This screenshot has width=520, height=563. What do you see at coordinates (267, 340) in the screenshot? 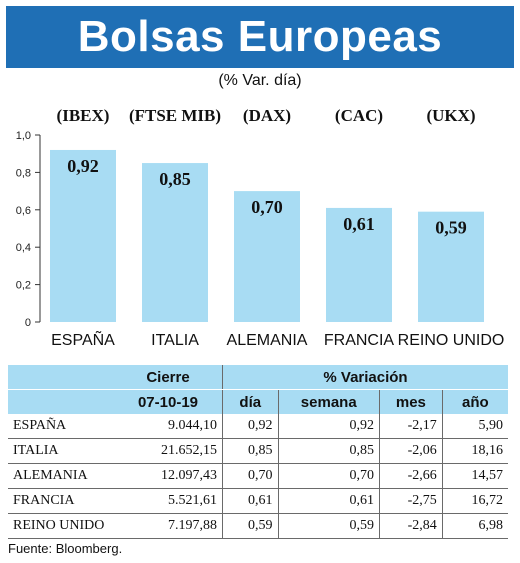
I see `x-category-label: ALEMANIA` at bounding box center [267, 340].